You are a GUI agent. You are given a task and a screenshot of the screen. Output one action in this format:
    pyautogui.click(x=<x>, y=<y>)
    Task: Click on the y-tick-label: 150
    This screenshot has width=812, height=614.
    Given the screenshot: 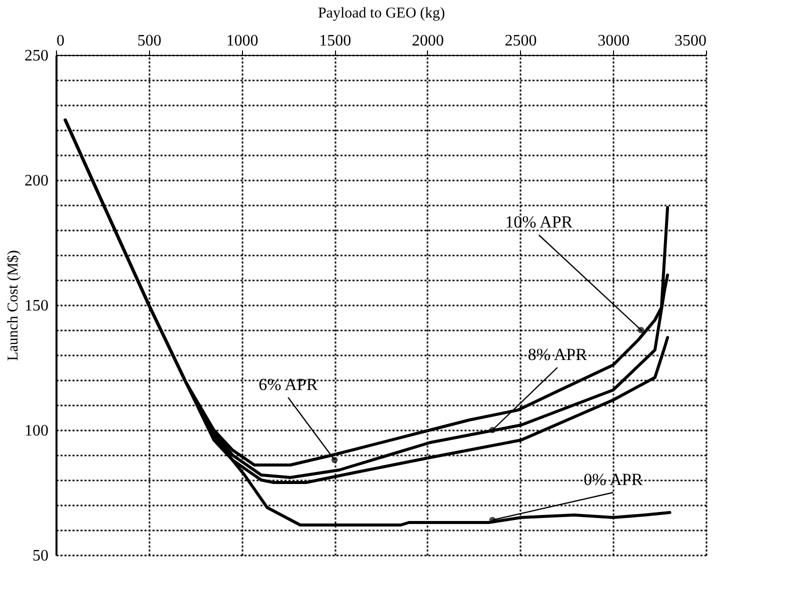 What is the action you would take?
    pyautogui.click(x=36, y=306)
    